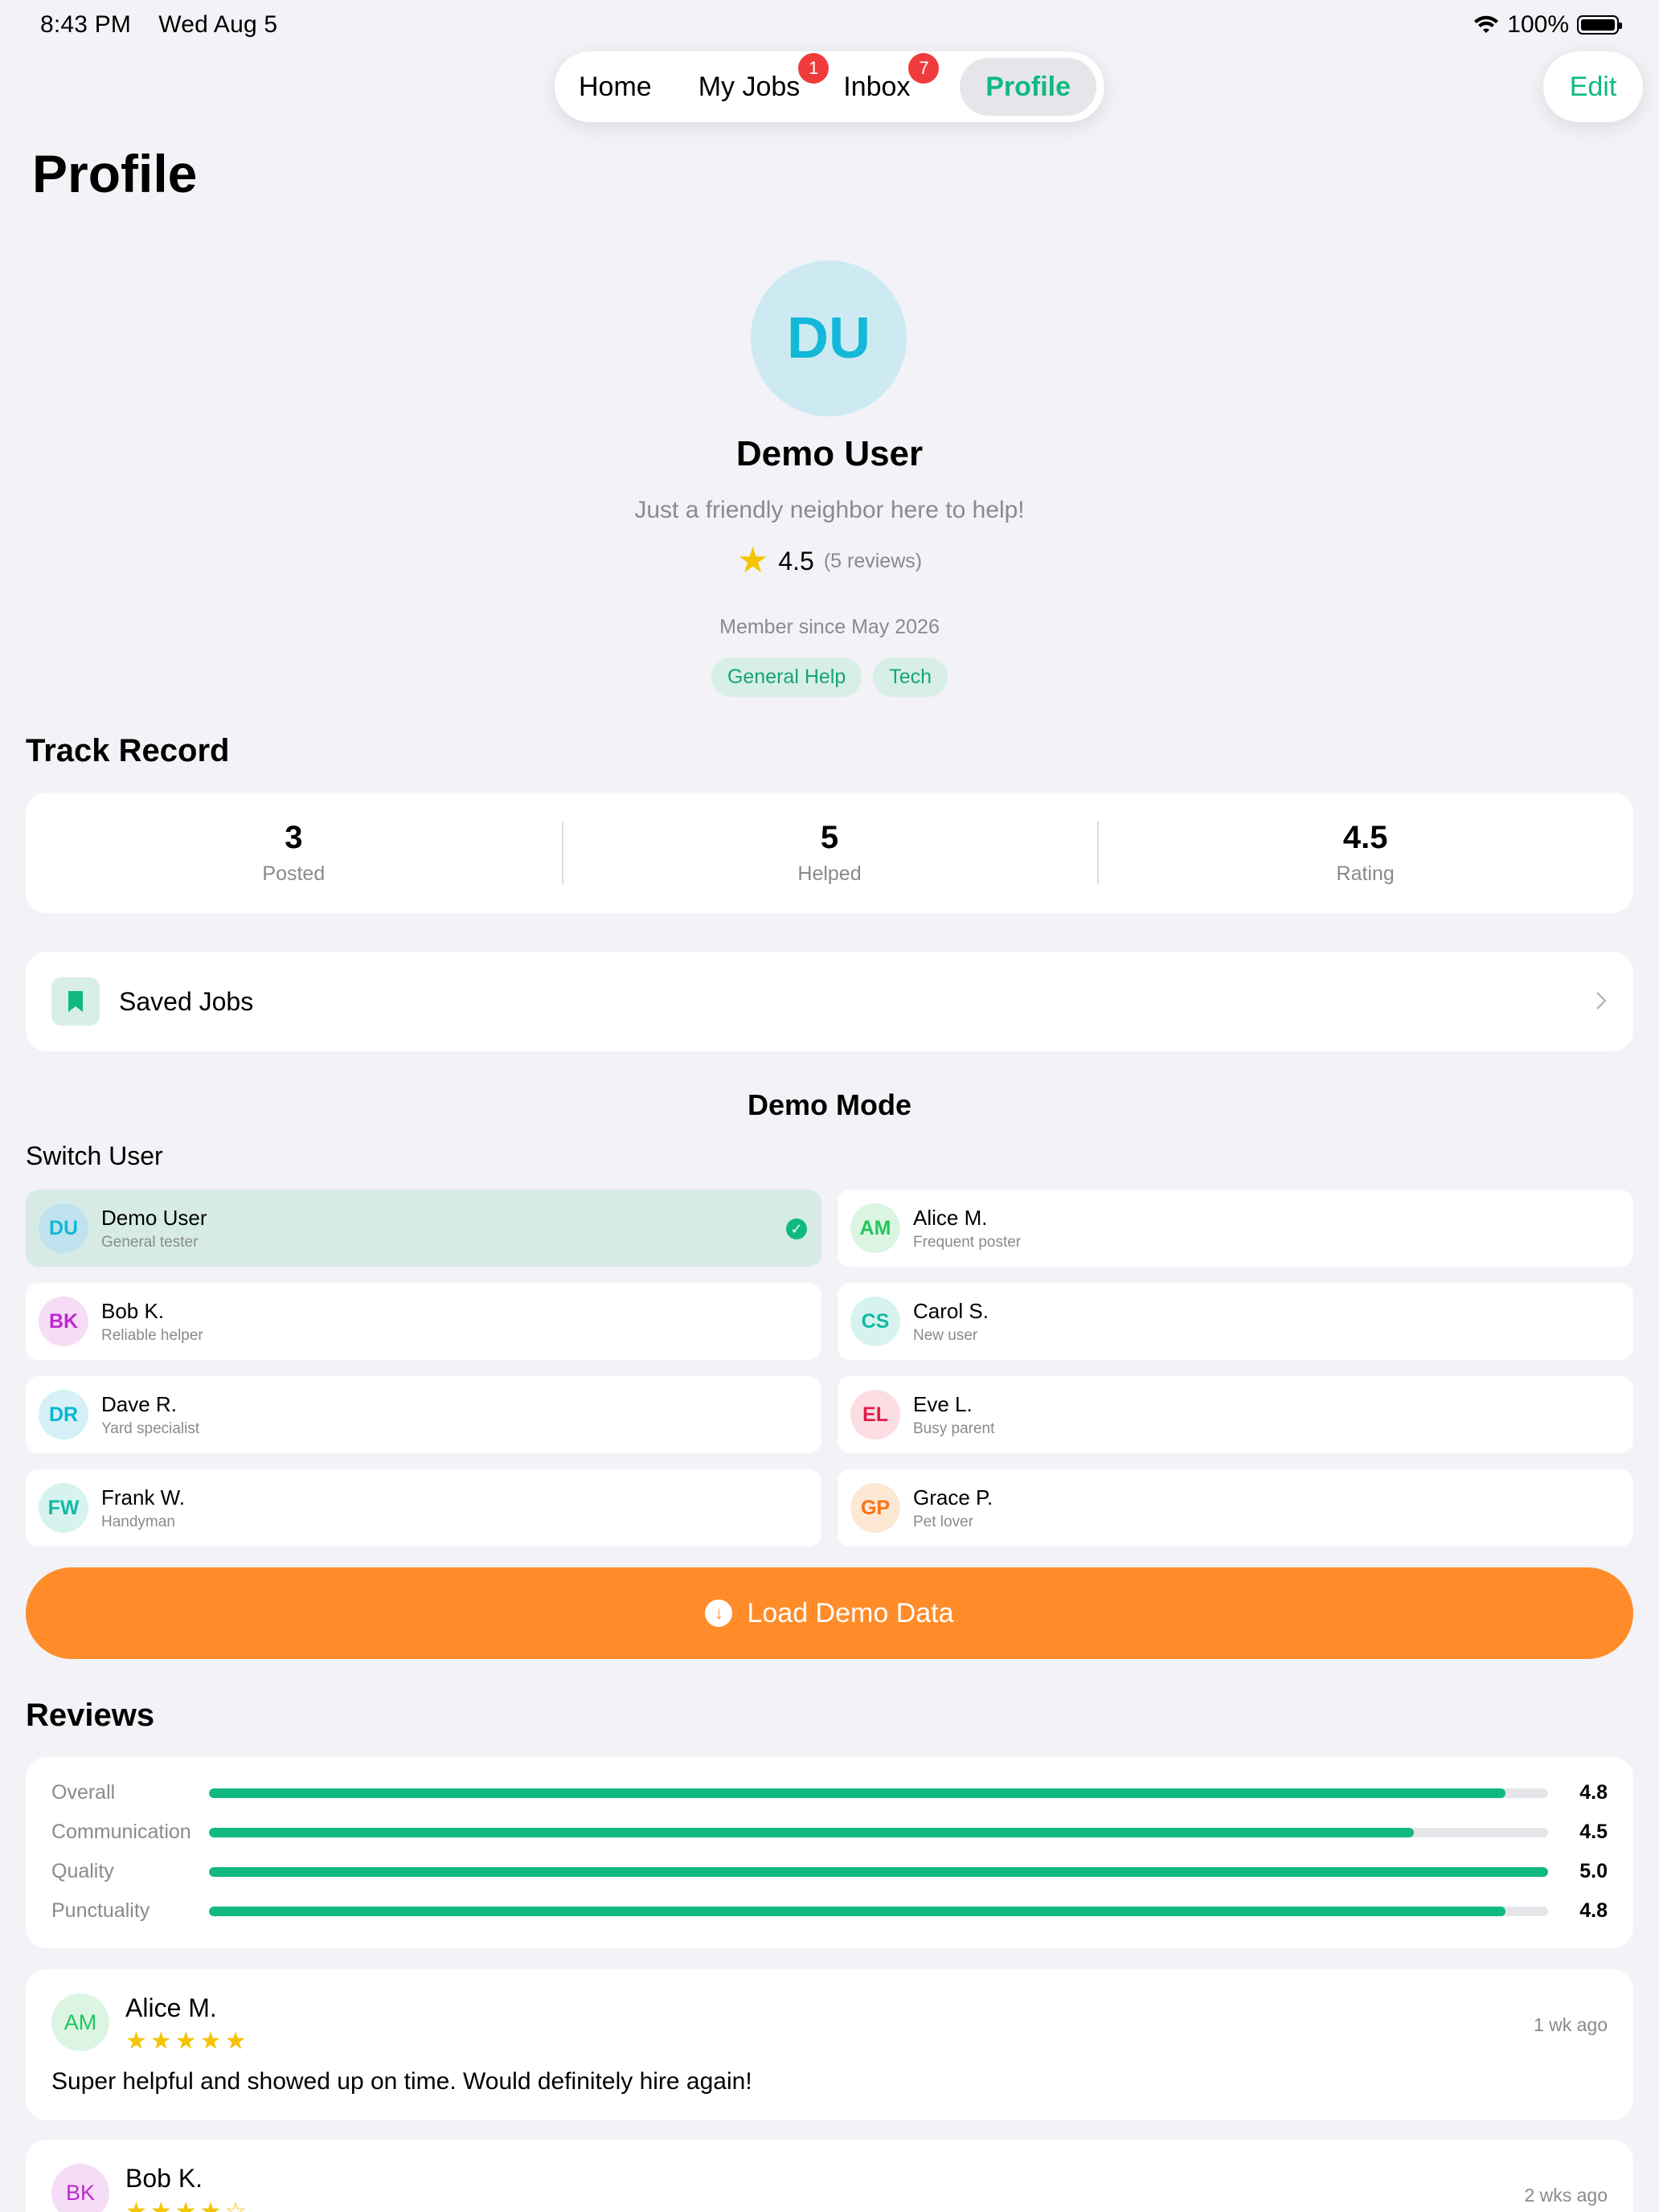 The height and width of the screenshot is (2212, 1659). Describe the element at coordinates (80, 2022) in the screenshot. I see `reviewer-avatar: AM` at that location.